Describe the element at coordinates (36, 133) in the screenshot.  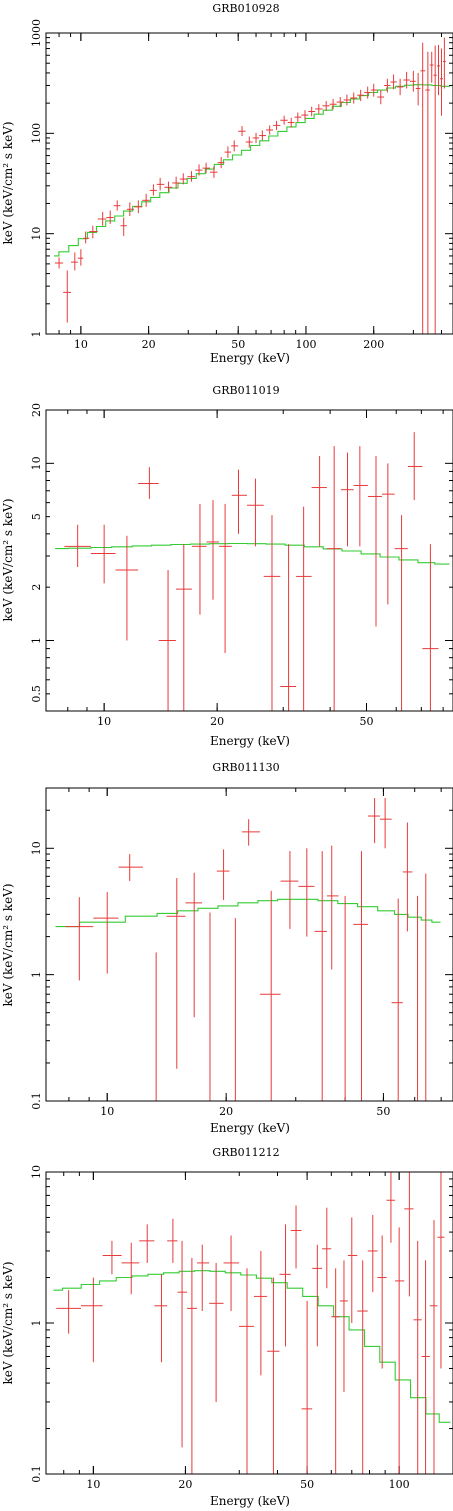
I see `y-tick-label: 100` at that location.